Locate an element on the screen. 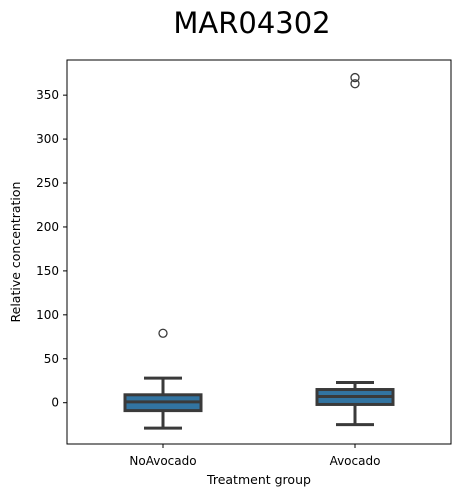 The width and height of the screenshot is (463, 498). y-tick-label: 300 is located at coordinates (47, 139).